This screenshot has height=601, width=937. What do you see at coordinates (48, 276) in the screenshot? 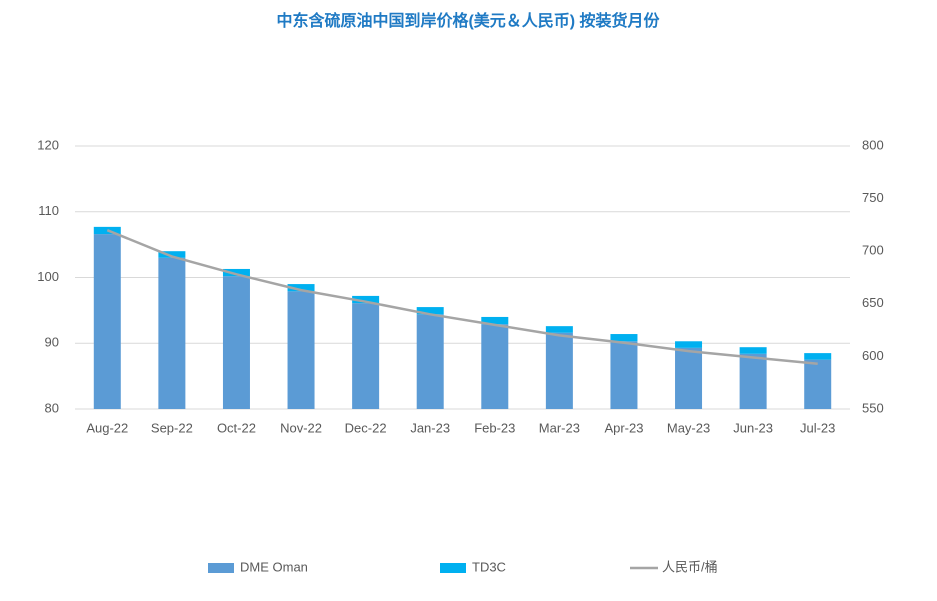
I see `y-tick-label: 100` at bounding box center [48, 276].